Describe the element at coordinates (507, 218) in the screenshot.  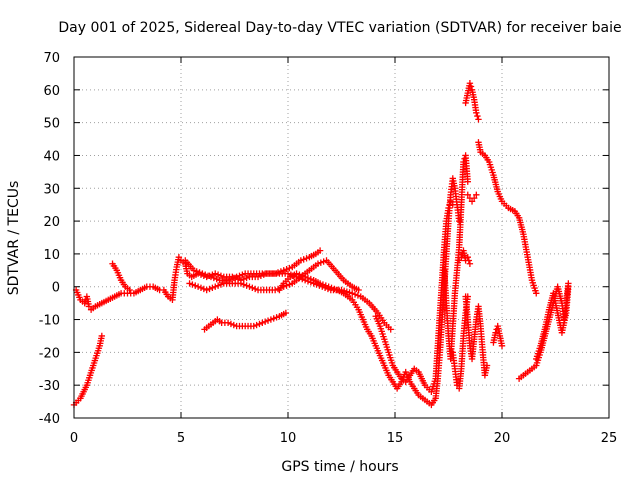
I see `series-seg14` at that location.